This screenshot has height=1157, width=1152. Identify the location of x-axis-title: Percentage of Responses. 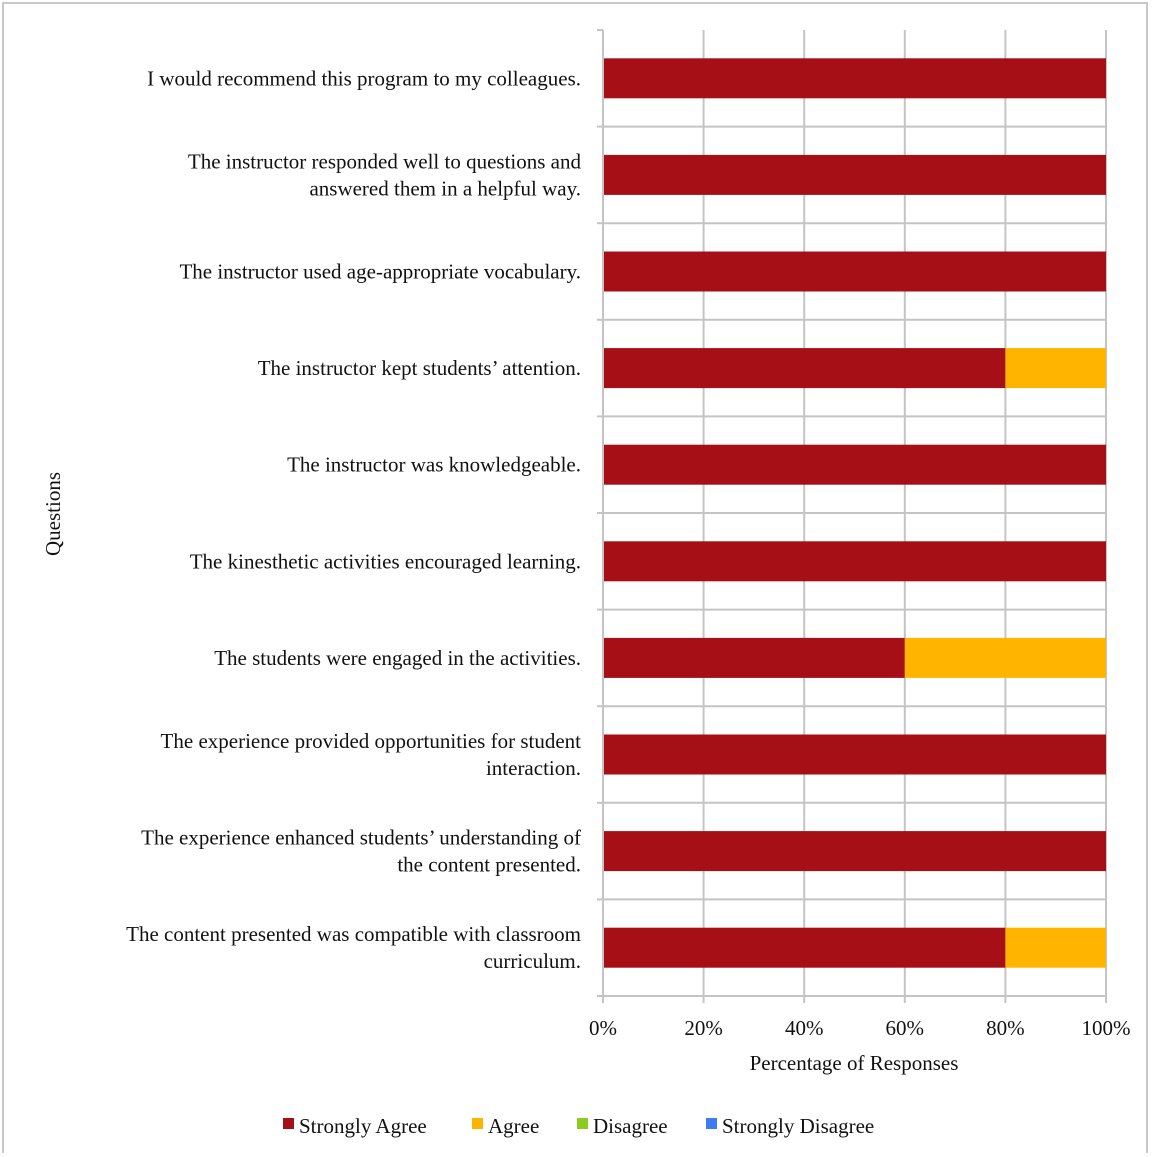
(854, 1063).